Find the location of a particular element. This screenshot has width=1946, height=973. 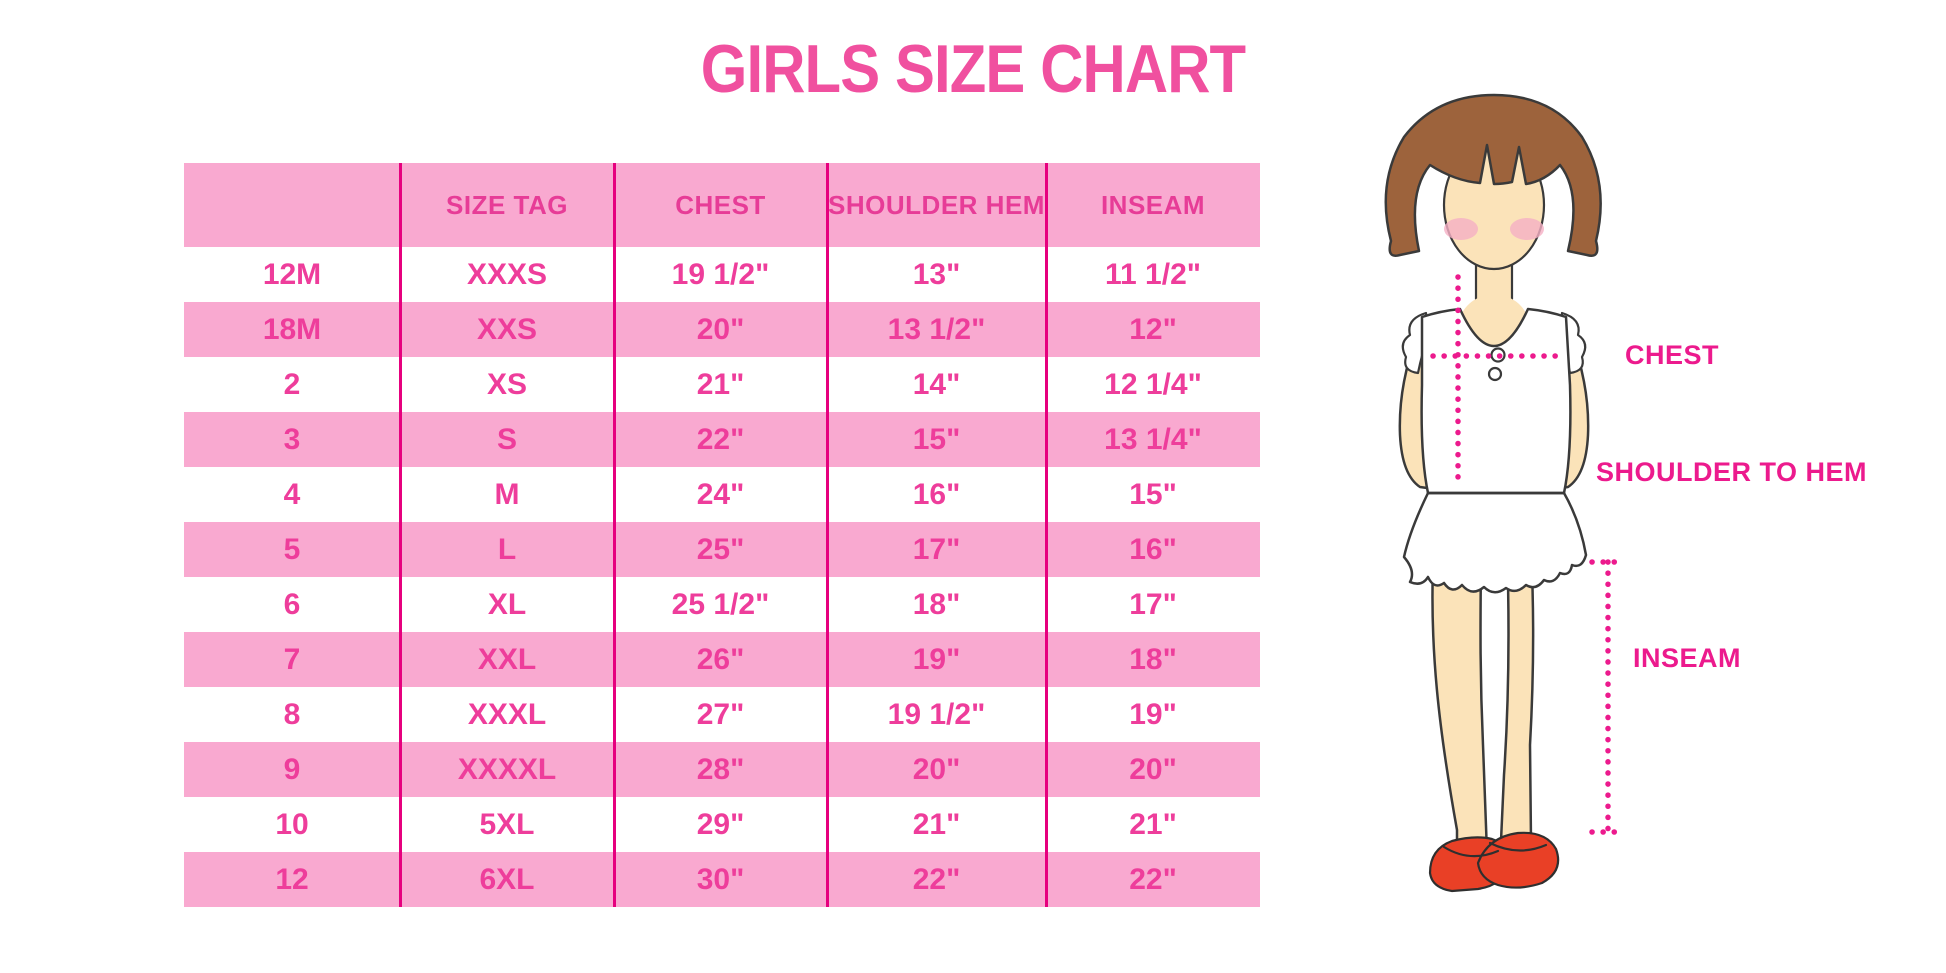

table-cell: S is located at coordinates (506, 439).